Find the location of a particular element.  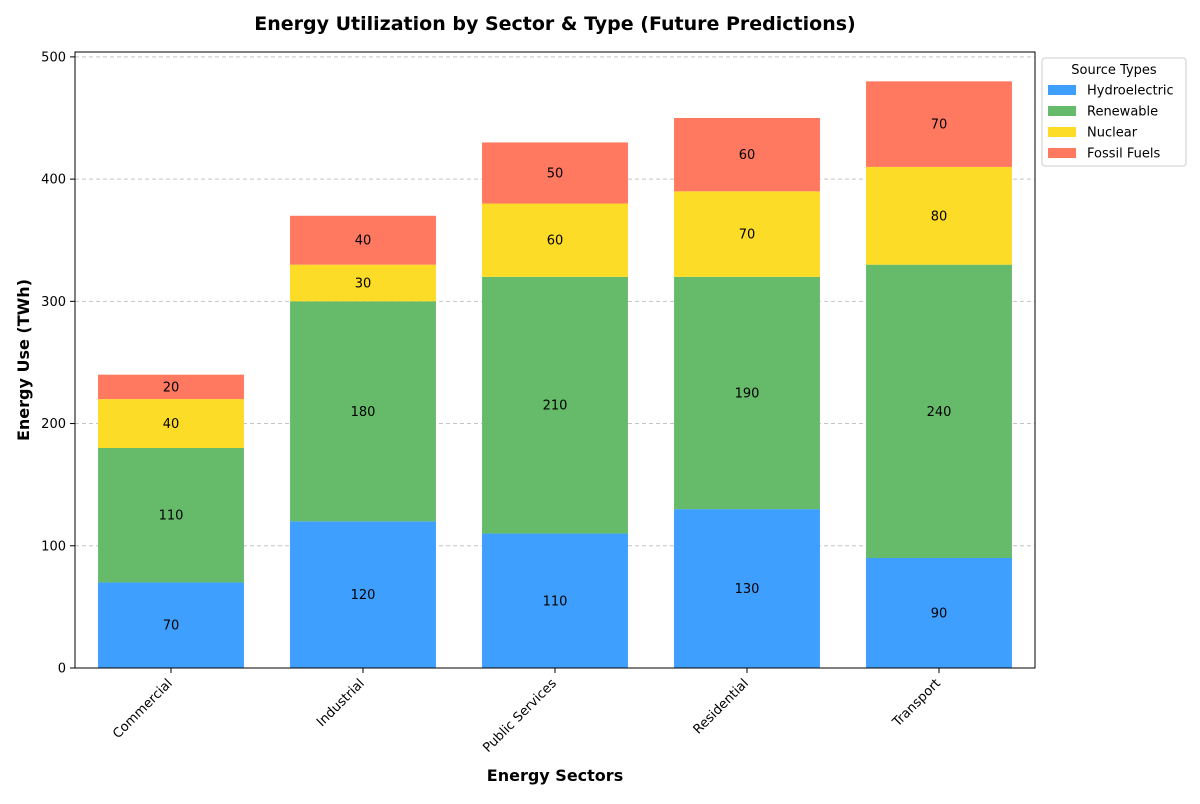

y-tick-label: 400 is located at coordinates (53, 180).